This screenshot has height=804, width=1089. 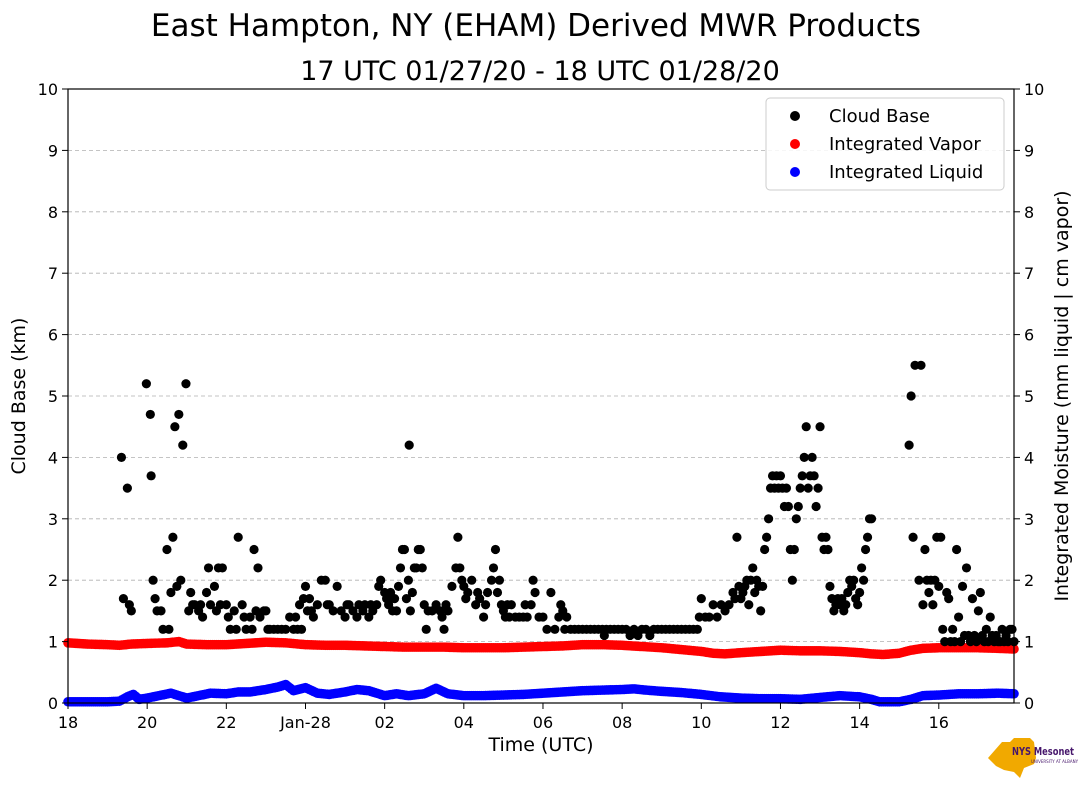 I want to click on integrated-vapor-series, so click(x=541, y=648).